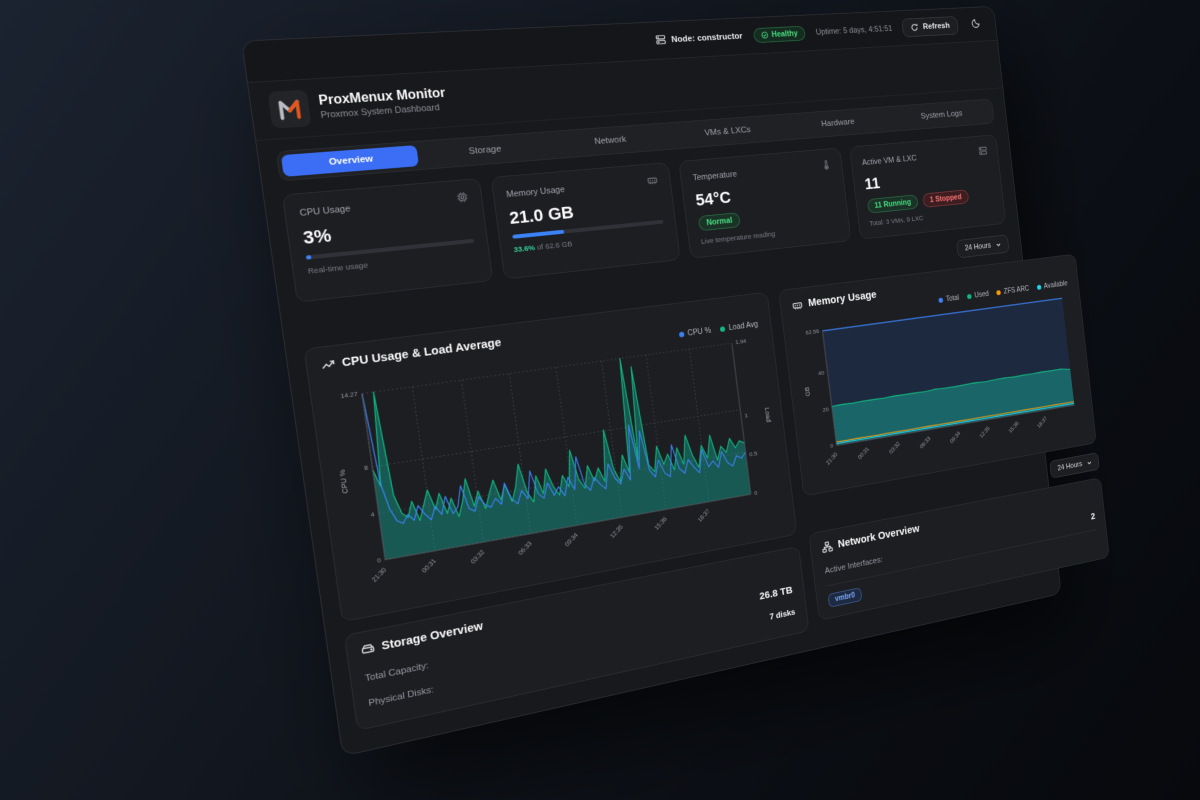 The height and width of the screenshot is (800, 1200). I want to click on time-range-select-secondary: 24 Hours, so click(1074, 465).